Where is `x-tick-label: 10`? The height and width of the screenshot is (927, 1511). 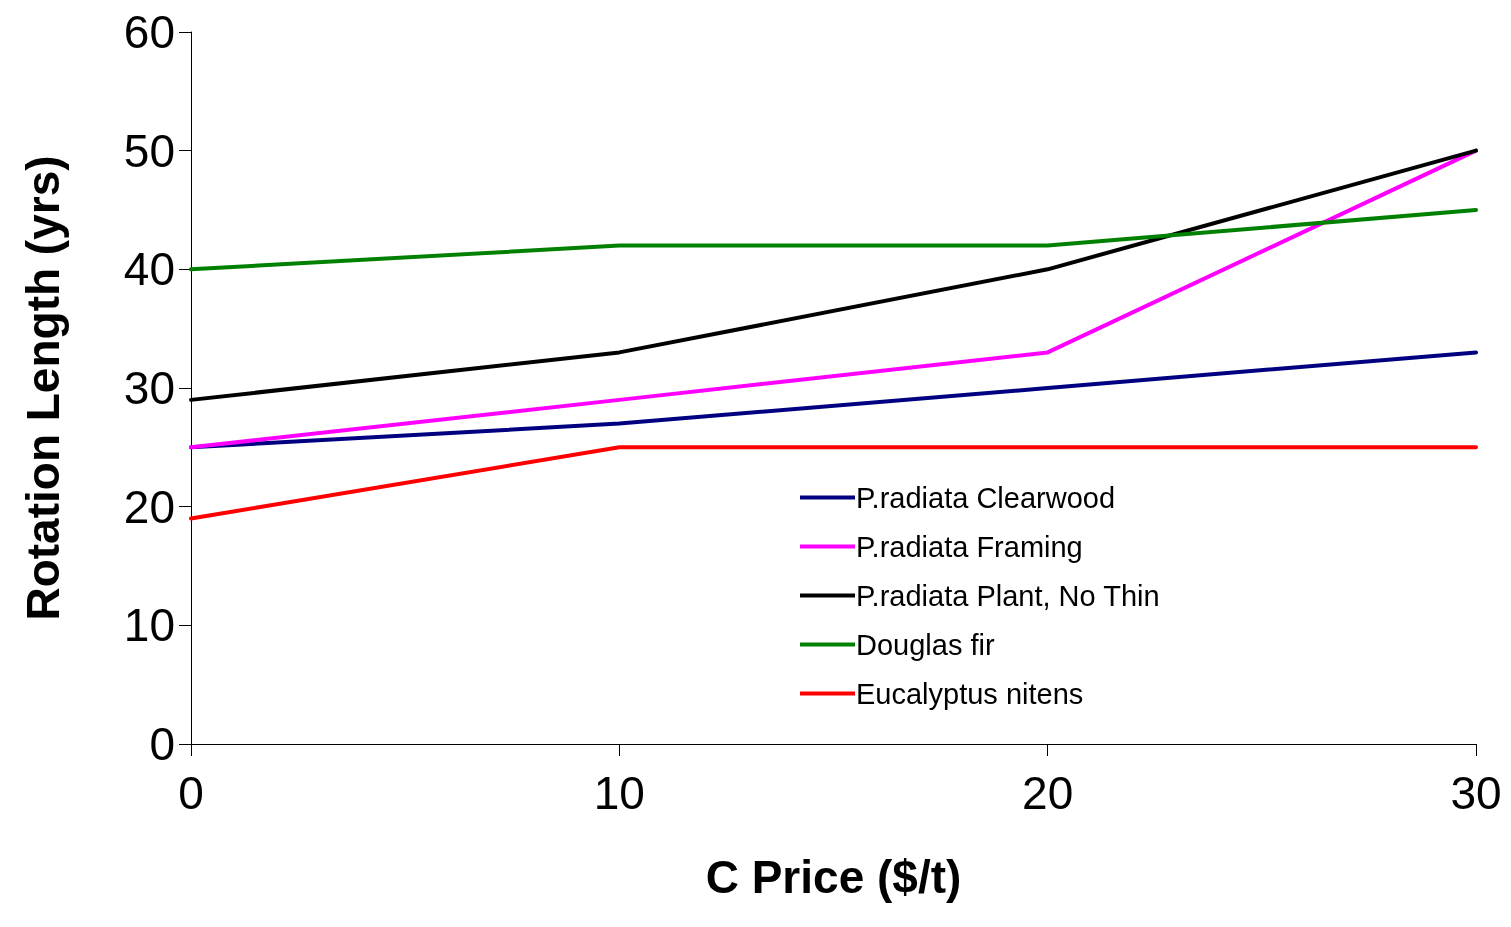
x-tick-label: 10 is located at coordinates (619, 793).